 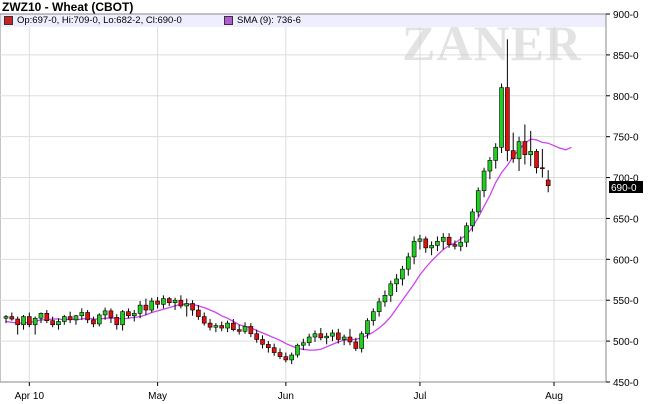 What do you see at coordinates (554, 396) in the screenshot?
I see `x-tick-label: Aug` at bounding box center [554, 396].